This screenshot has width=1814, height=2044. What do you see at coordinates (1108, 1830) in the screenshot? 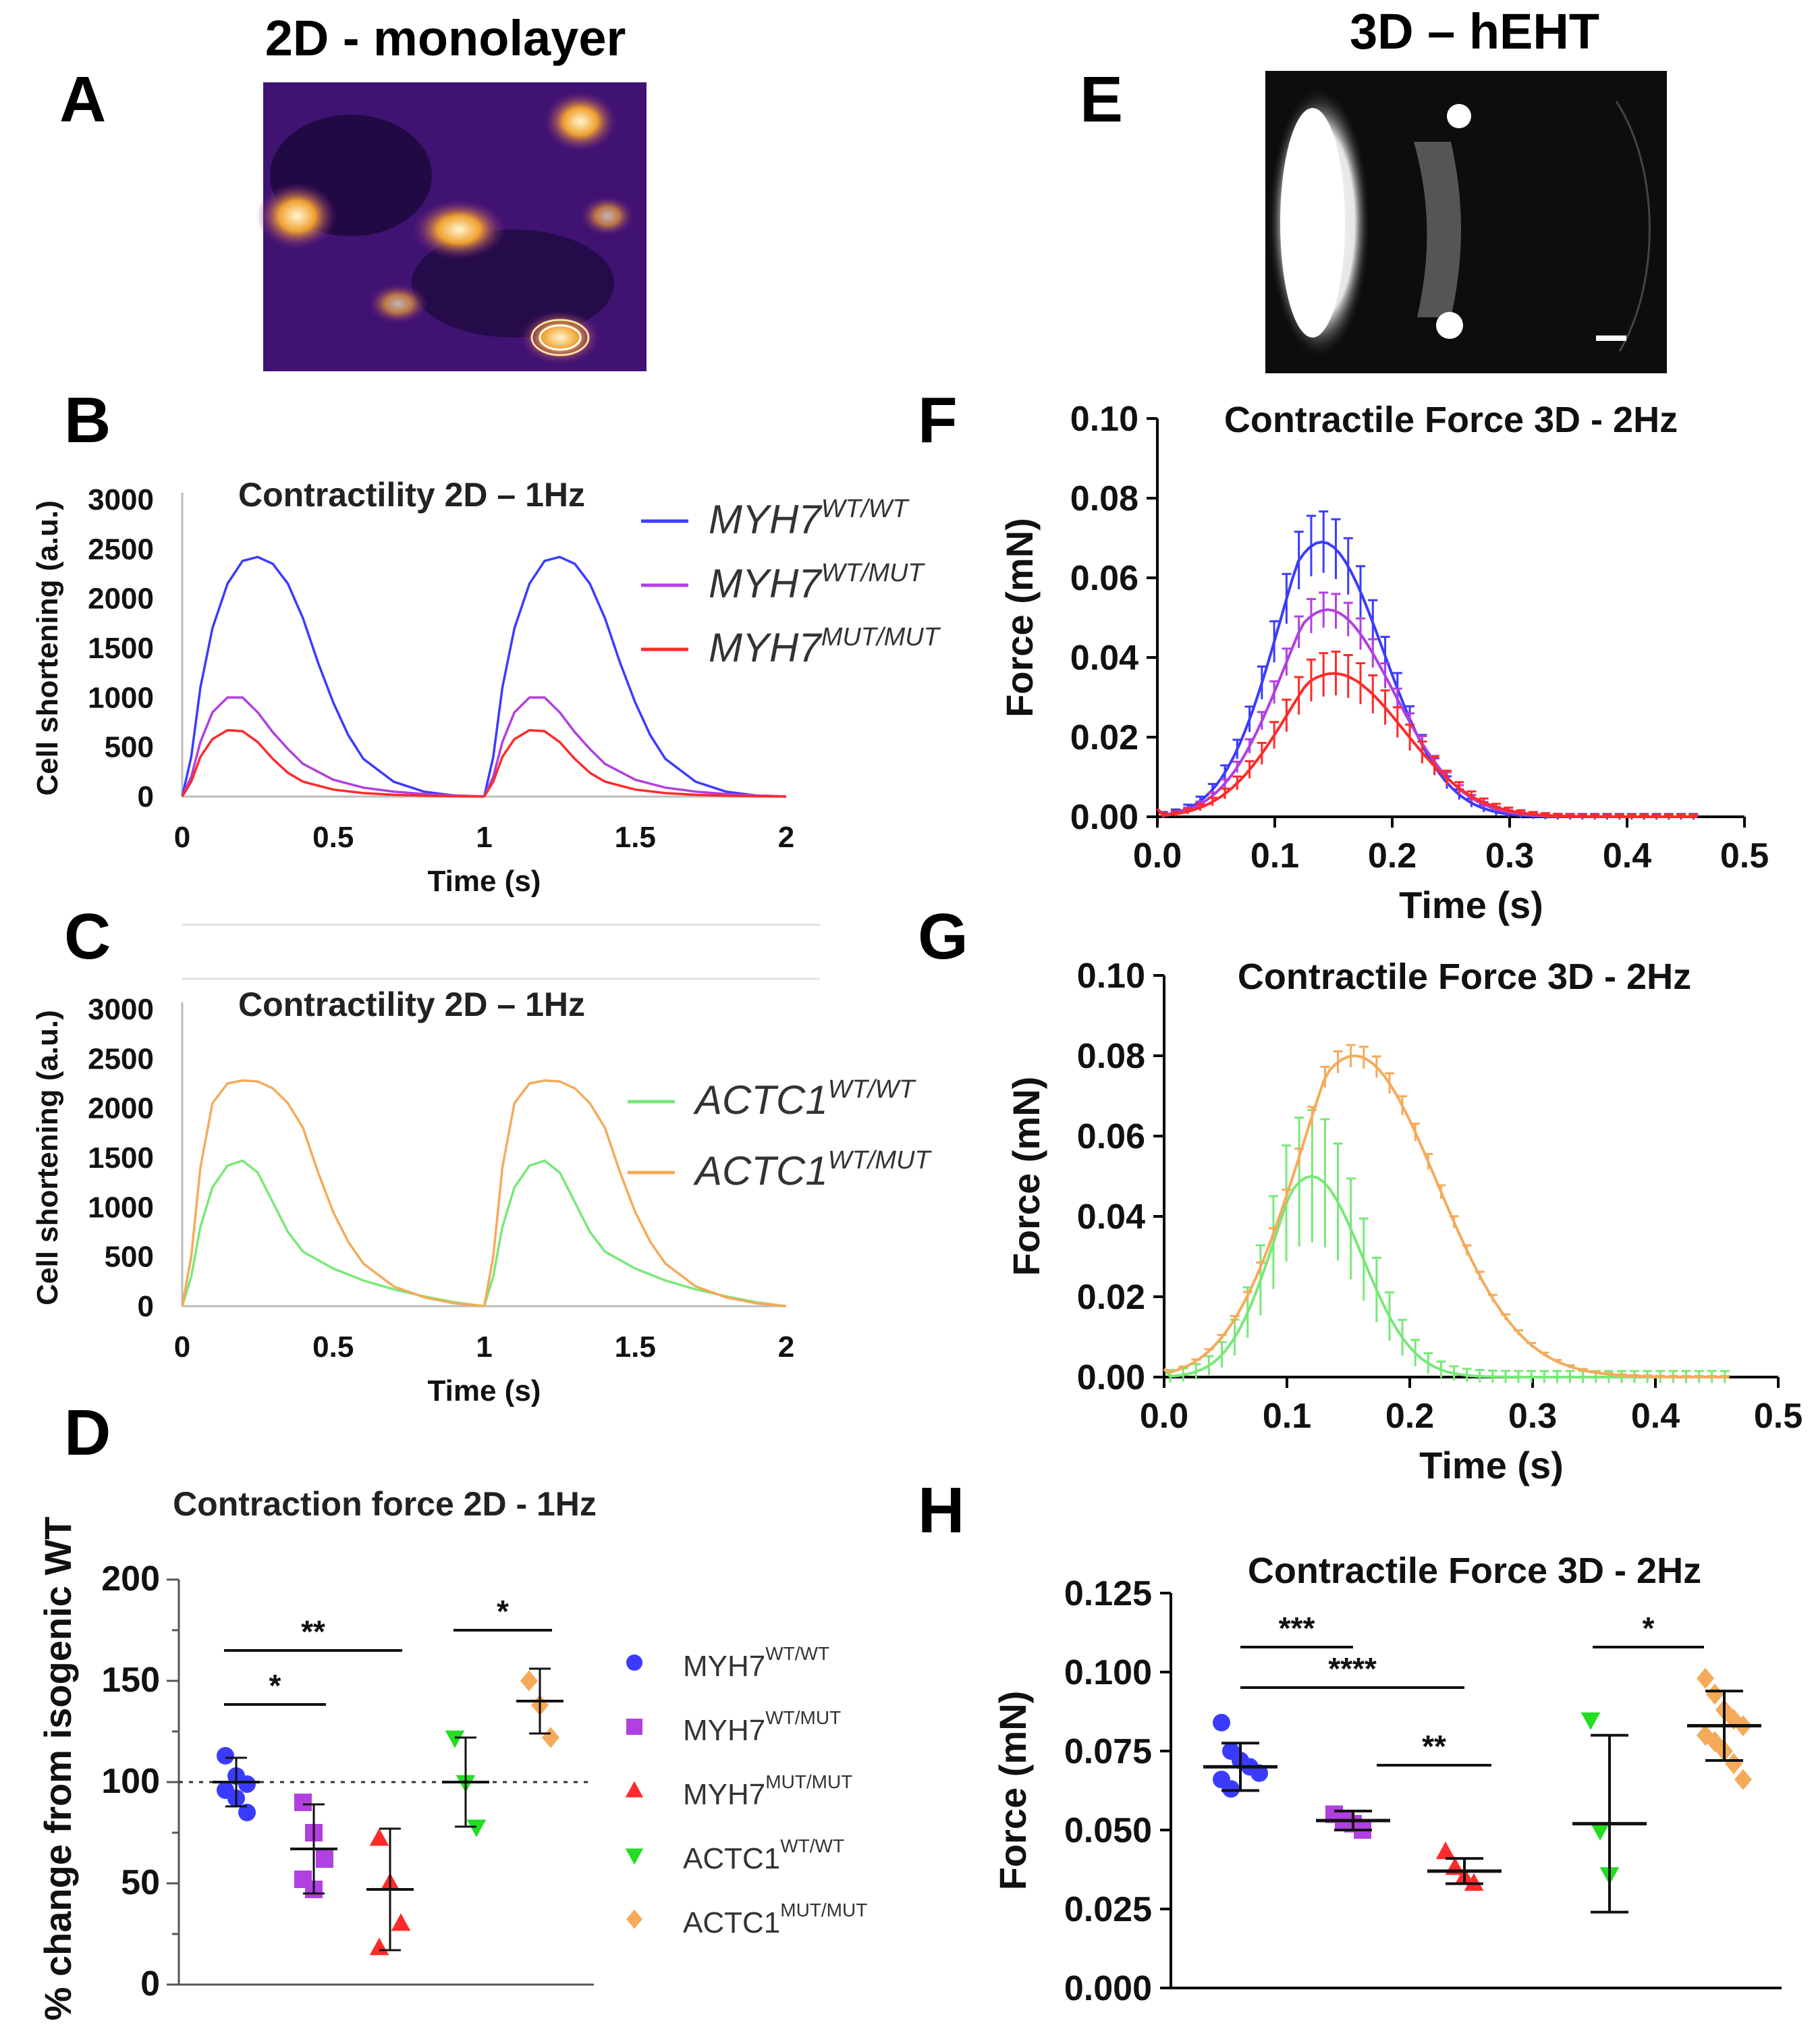
I see `y-tick-label: 0.050` at bounding box center [1108, 1830].